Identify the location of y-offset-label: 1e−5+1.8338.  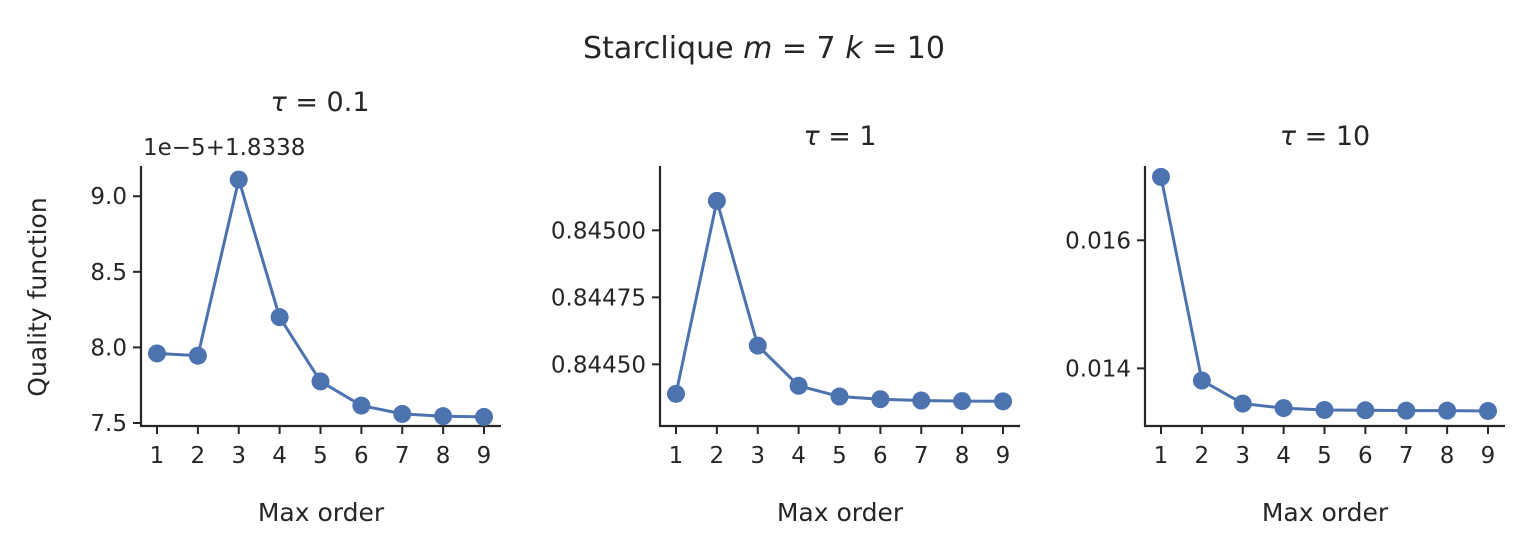
(224, 148).